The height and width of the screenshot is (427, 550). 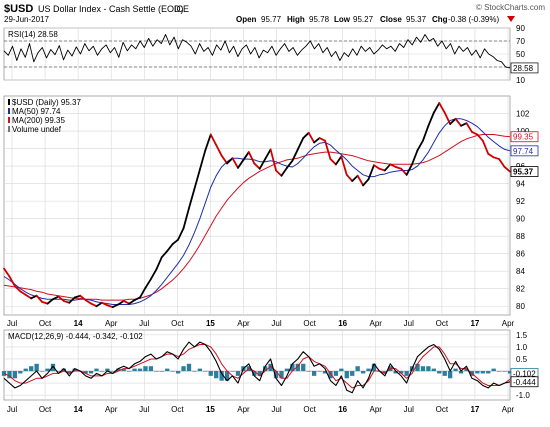 I want to click on macd-last-value-macd: -0.444, so click(x=524, y=382).